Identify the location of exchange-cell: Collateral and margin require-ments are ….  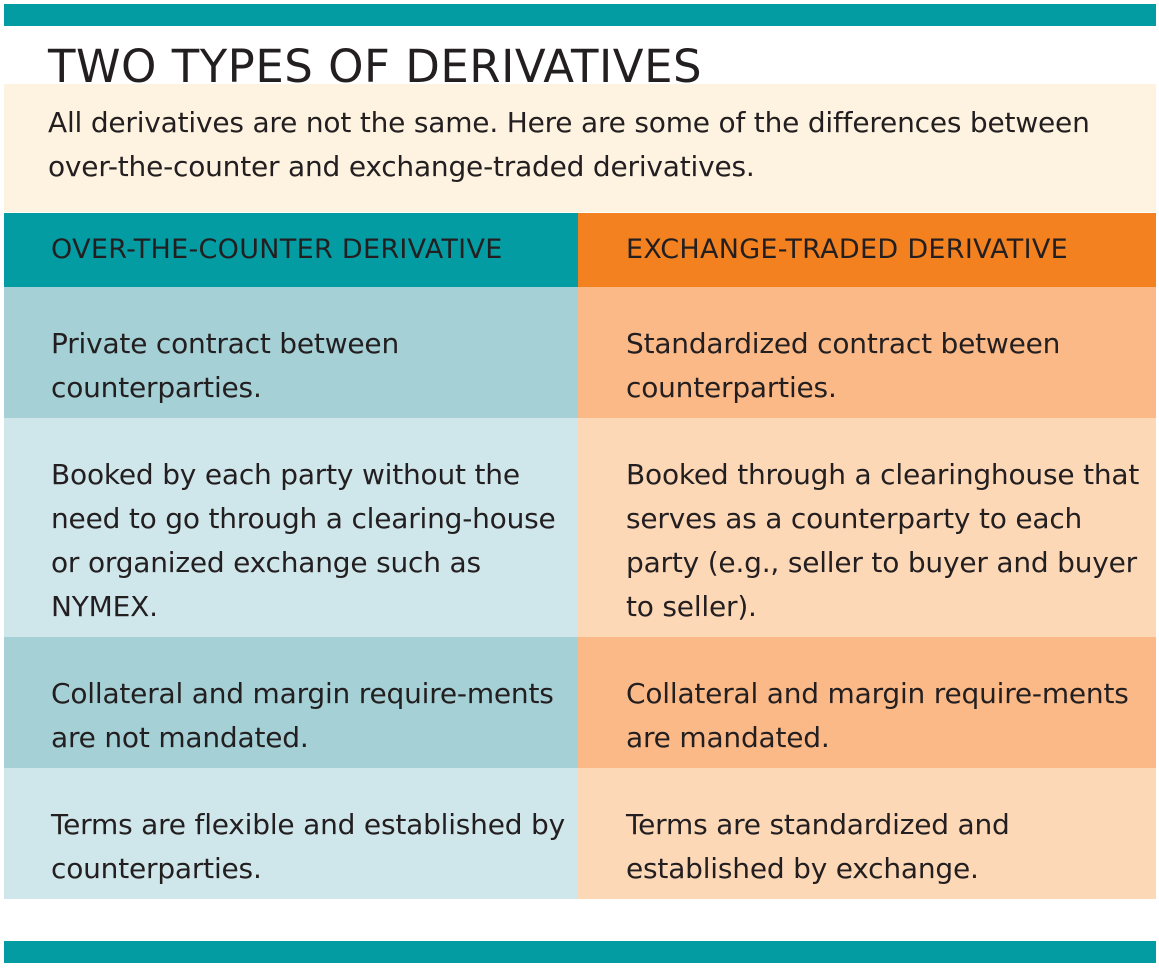
(867, 702).